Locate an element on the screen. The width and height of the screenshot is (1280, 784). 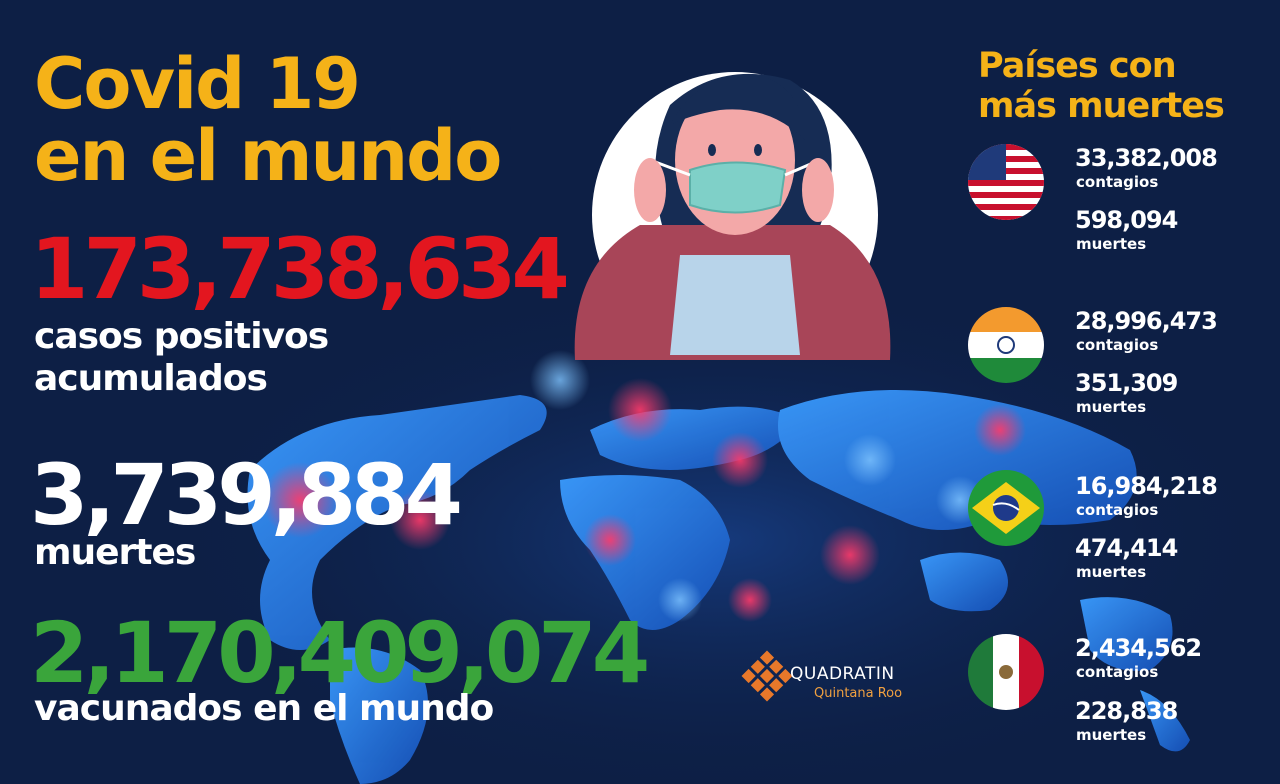
country-cases: 33,382,008 is located at coordinates (1146, 158).